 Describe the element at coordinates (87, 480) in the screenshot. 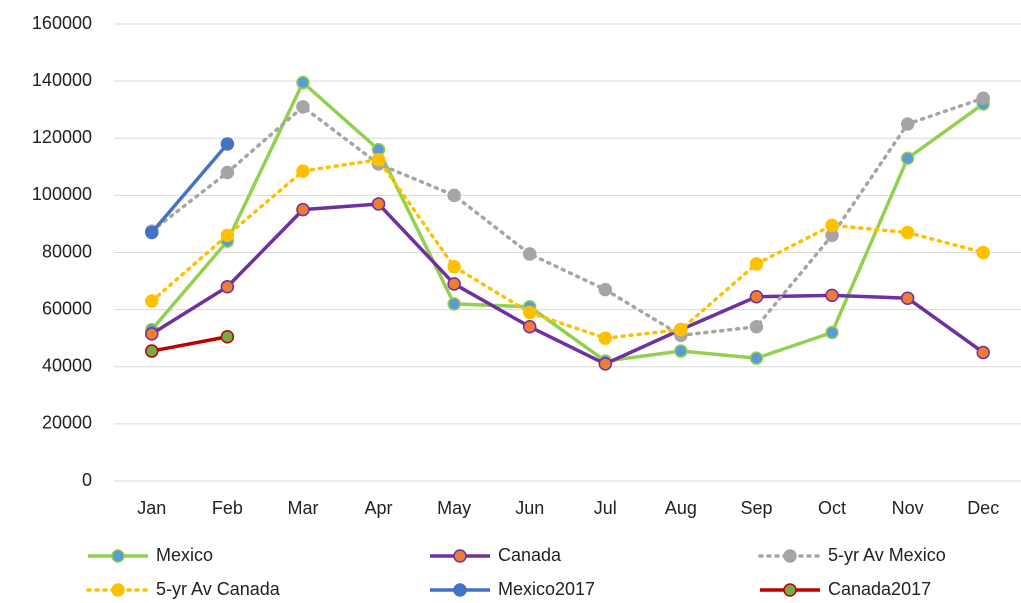

I see `y-tick-label: 0` at that location.